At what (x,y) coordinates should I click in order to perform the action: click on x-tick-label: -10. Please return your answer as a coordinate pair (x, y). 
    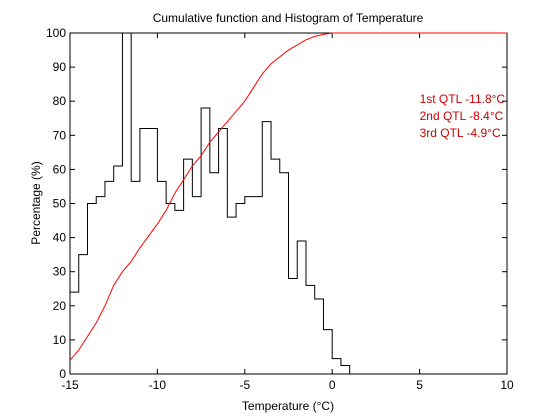
    Looking at the image, I should click on (158, 385).